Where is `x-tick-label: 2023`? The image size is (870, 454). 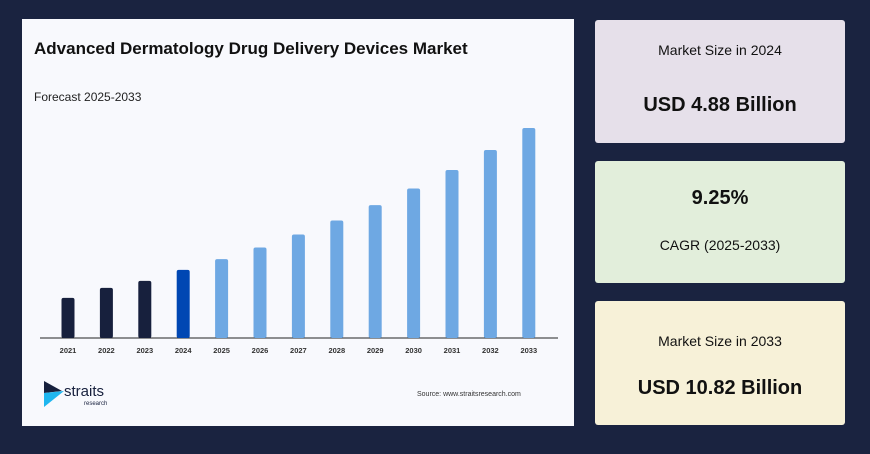 x-tick-label: 2023 is located at coordinates (144, 350).